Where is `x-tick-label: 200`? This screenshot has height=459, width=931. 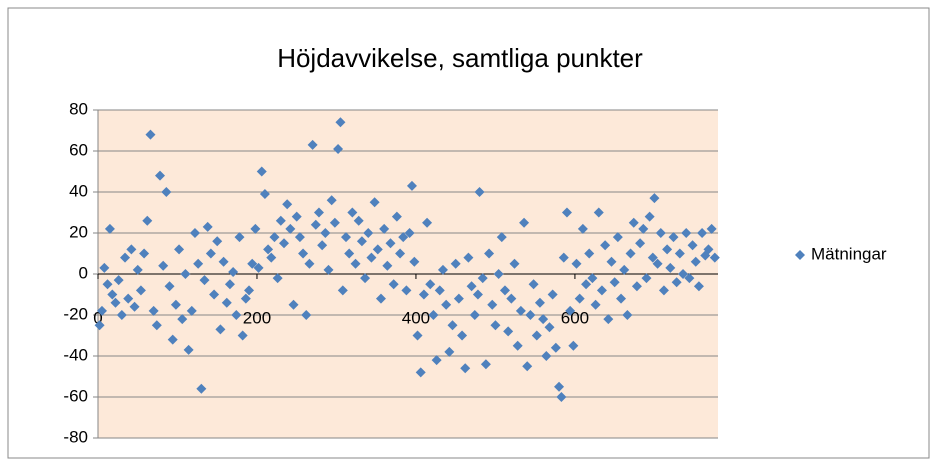
x-tick-label: 200 is located at coordinates (257, 317).